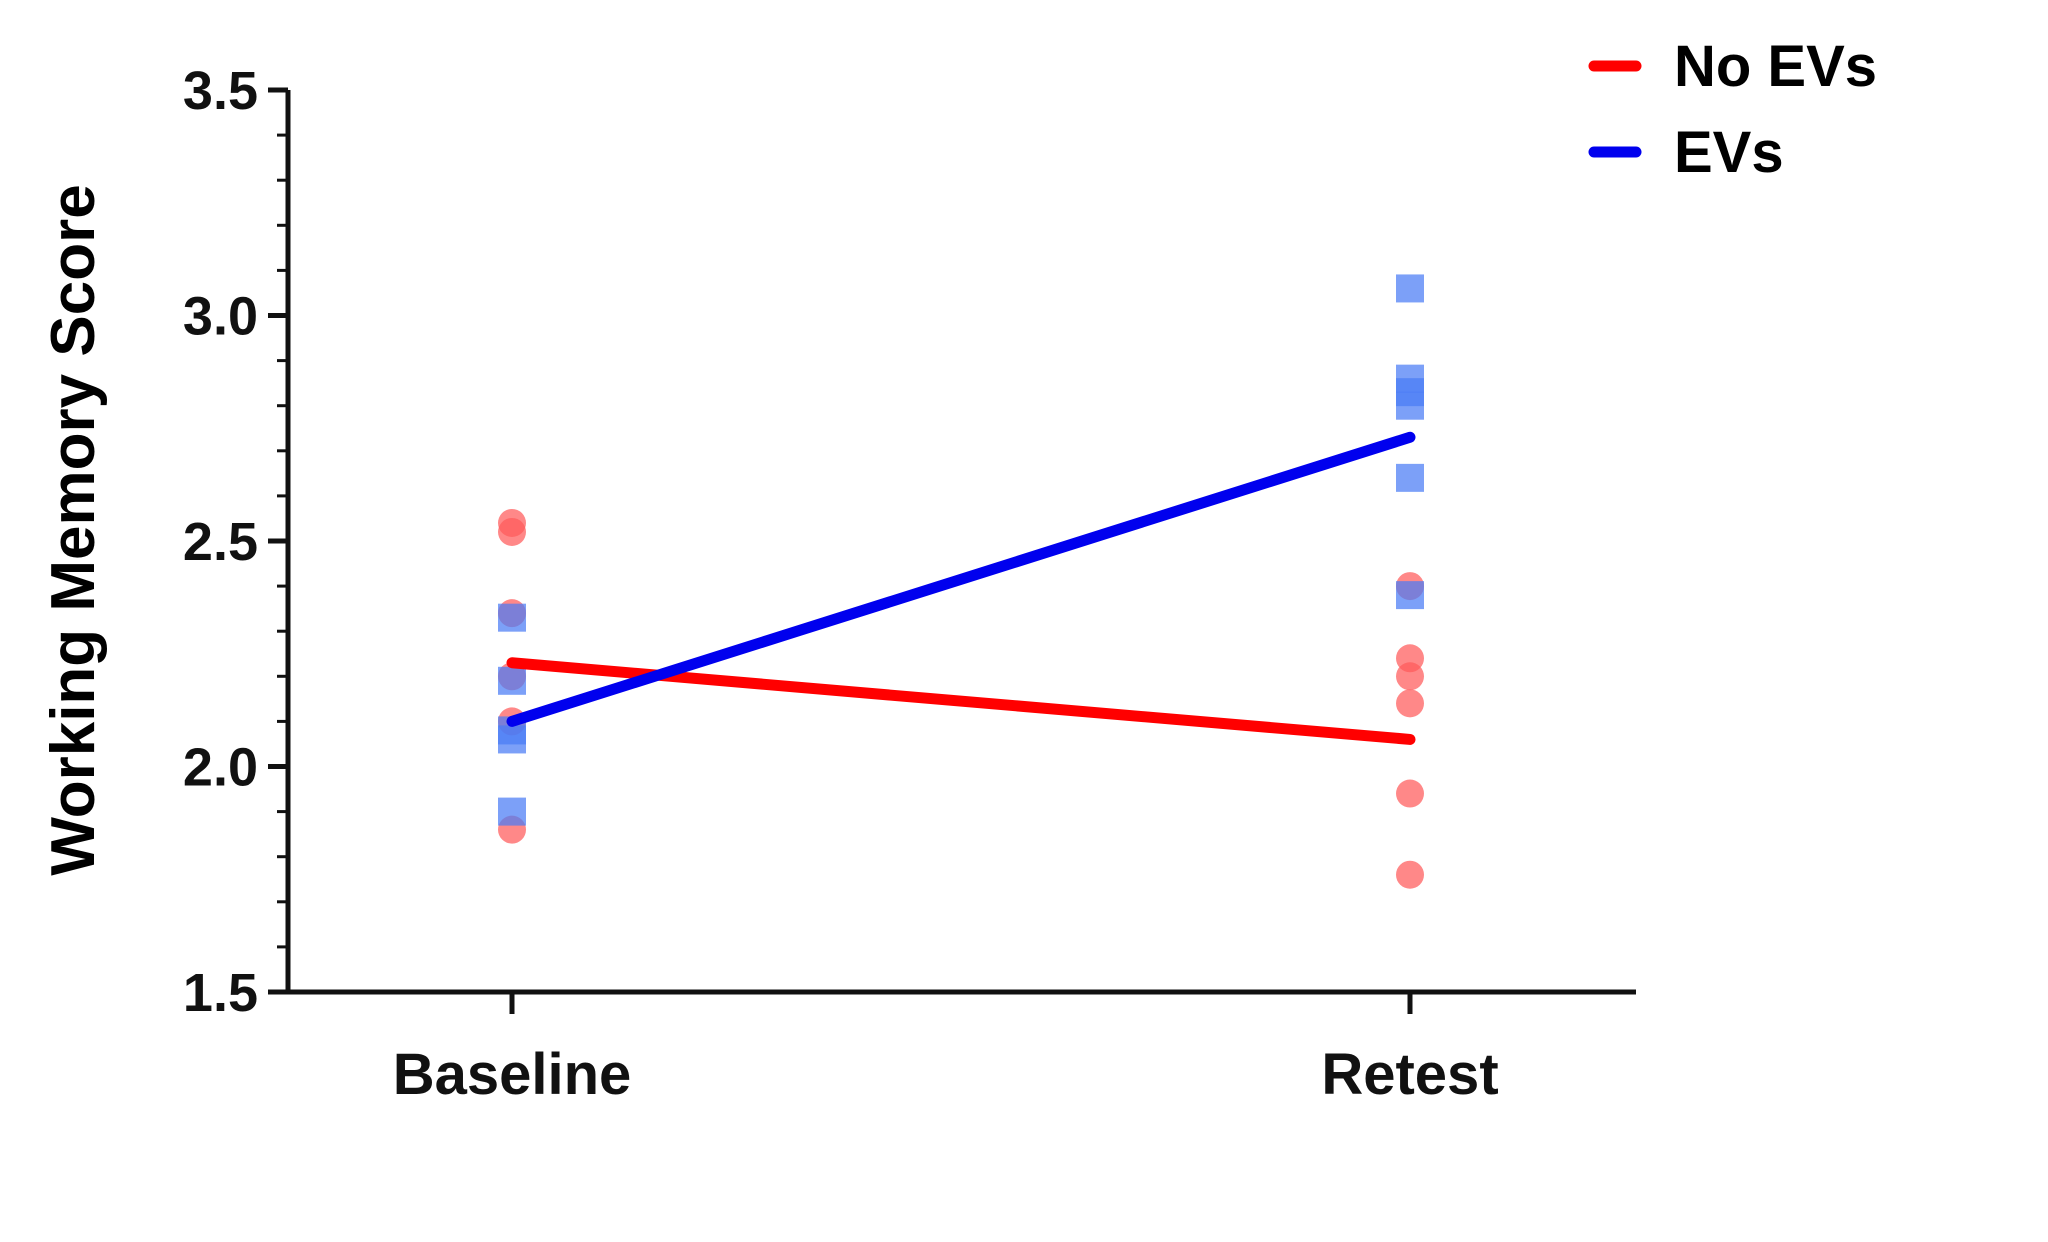 Image resolution: width=2048 pixels, height=1242 pixels. What do you see at coordinates (220, 91) in the screenshot?
I see `y-tick-label: 3.5` at bounding box center [220, 91].